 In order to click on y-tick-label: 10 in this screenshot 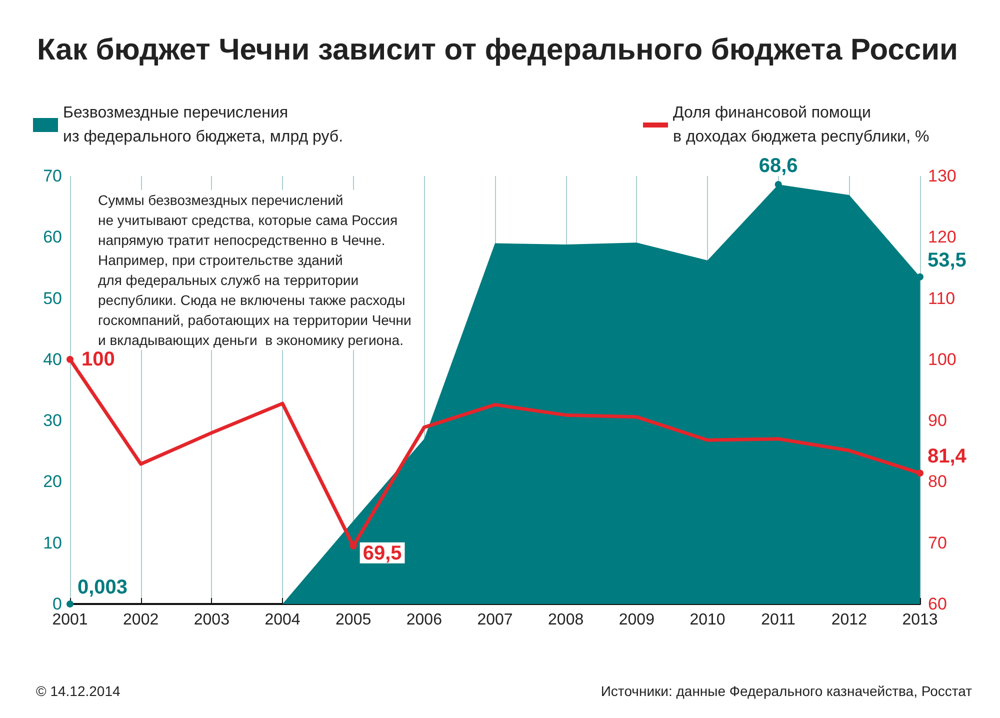, I will do `click(52, 542)`.